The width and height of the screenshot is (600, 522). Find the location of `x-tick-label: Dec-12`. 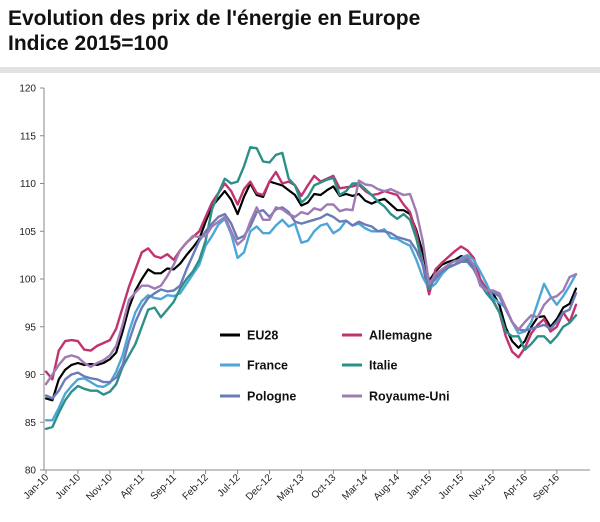

x-tick-label: Dec-12 is located at coordinates (259, 487).